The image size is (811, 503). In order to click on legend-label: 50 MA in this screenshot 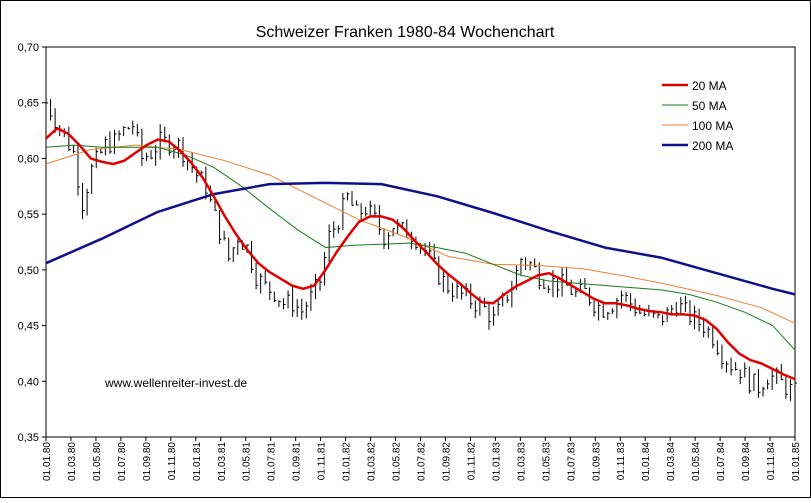, I will do `click(709, 106)`.